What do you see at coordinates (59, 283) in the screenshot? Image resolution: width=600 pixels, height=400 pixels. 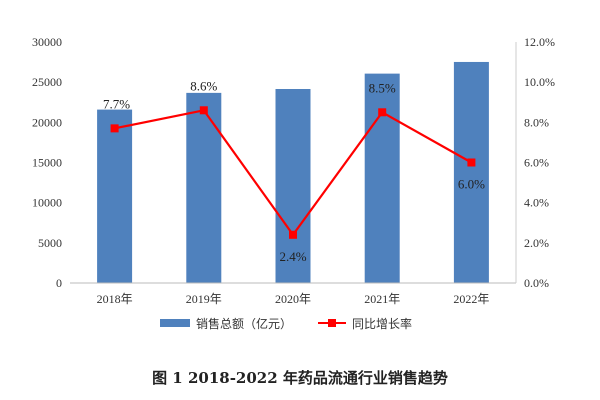 I see `left-tick-label: 0` at bounding box center [59, 283].